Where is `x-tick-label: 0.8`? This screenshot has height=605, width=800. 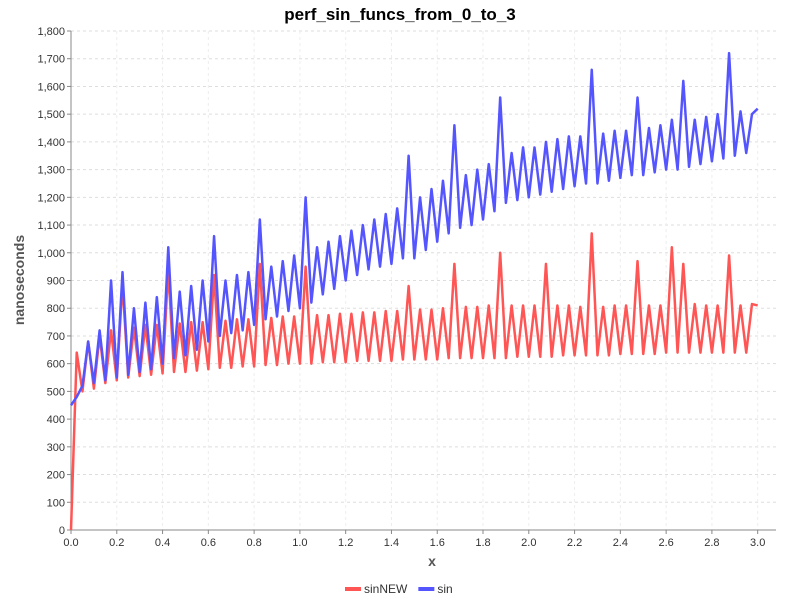
x-tick-label: 0.8 is located at coordinates (253, 543).